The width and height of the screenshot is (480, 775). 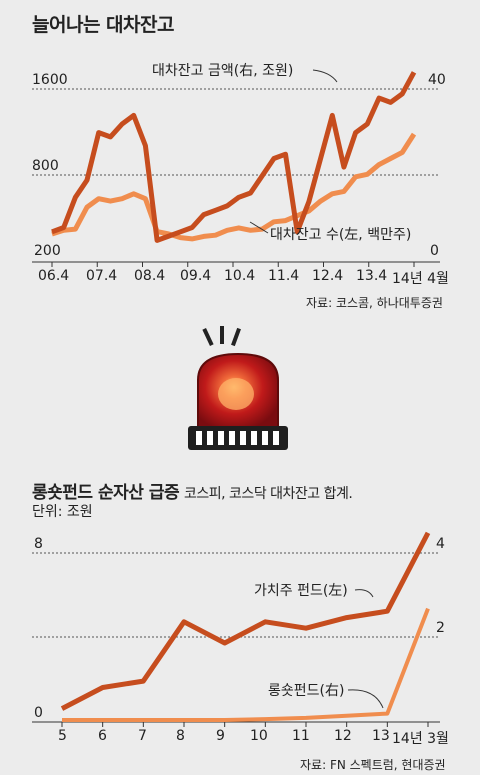 I want to click on x-tick-label: 6, so click(x=102, y=736).